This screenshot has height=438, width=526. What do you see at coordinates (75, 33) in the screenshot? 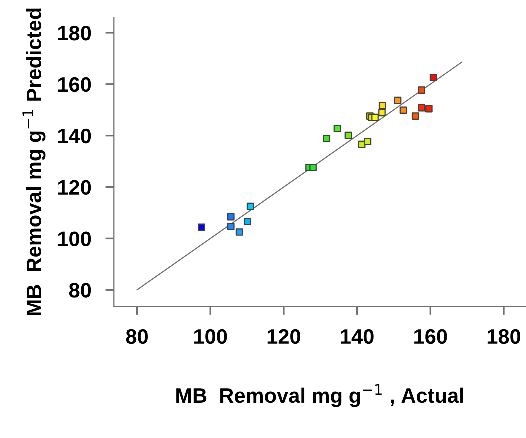
I see `y-tick-label: 180` at bounding box center [75, 33].